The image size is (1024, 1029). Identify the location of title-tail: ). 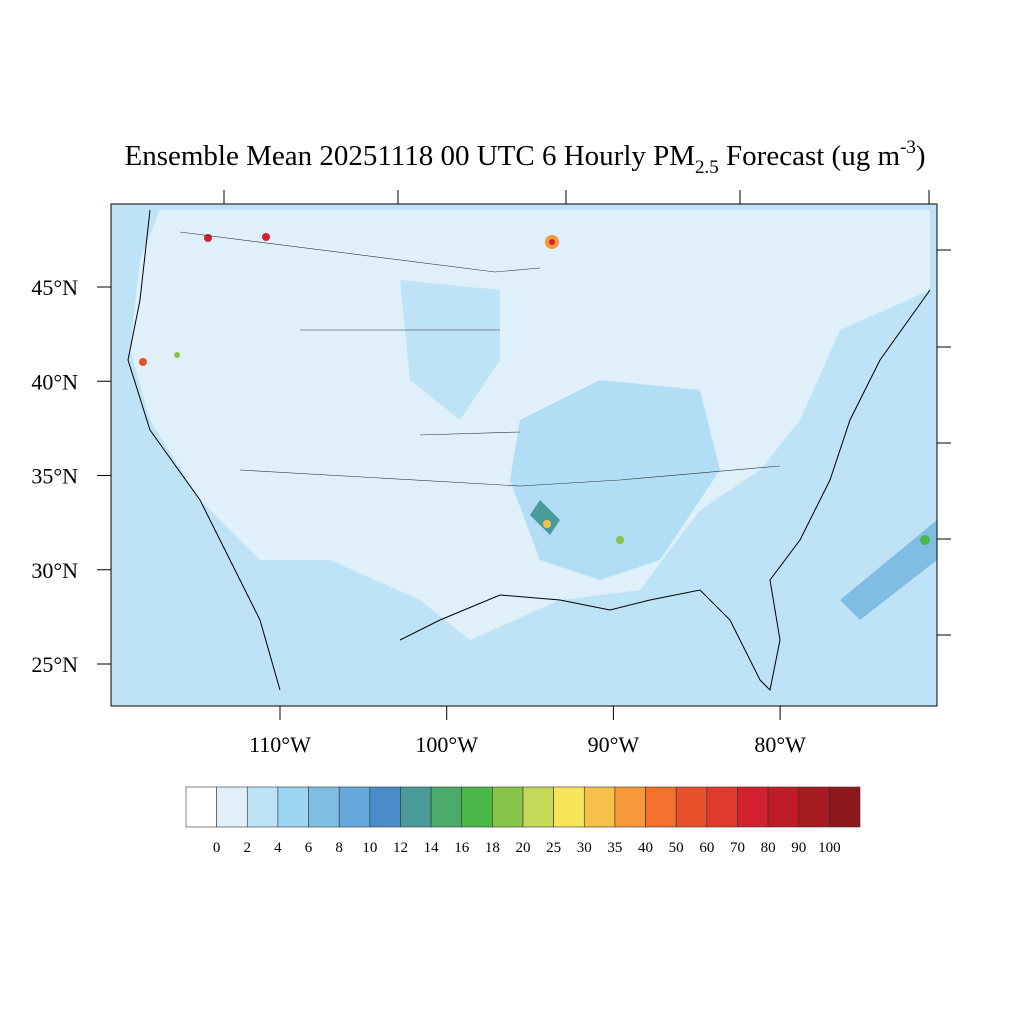
(921, 156).